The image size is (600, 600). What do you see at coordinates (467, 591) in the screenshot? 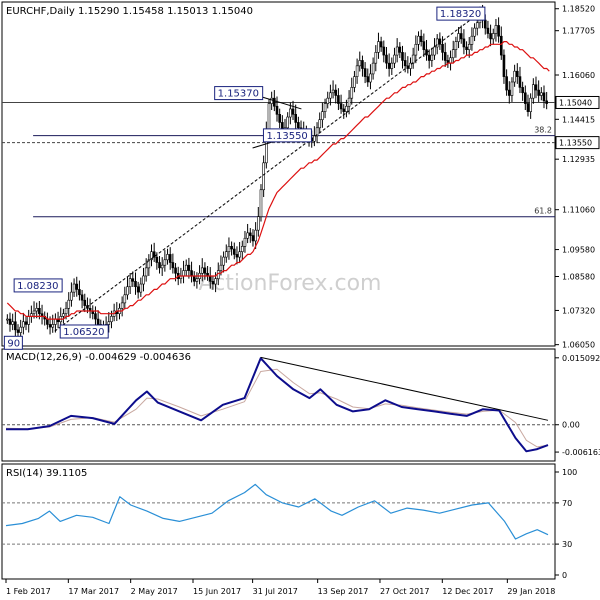
I see `x-tick-label: 12 Dec 2017` at bounding box center [467, 591].